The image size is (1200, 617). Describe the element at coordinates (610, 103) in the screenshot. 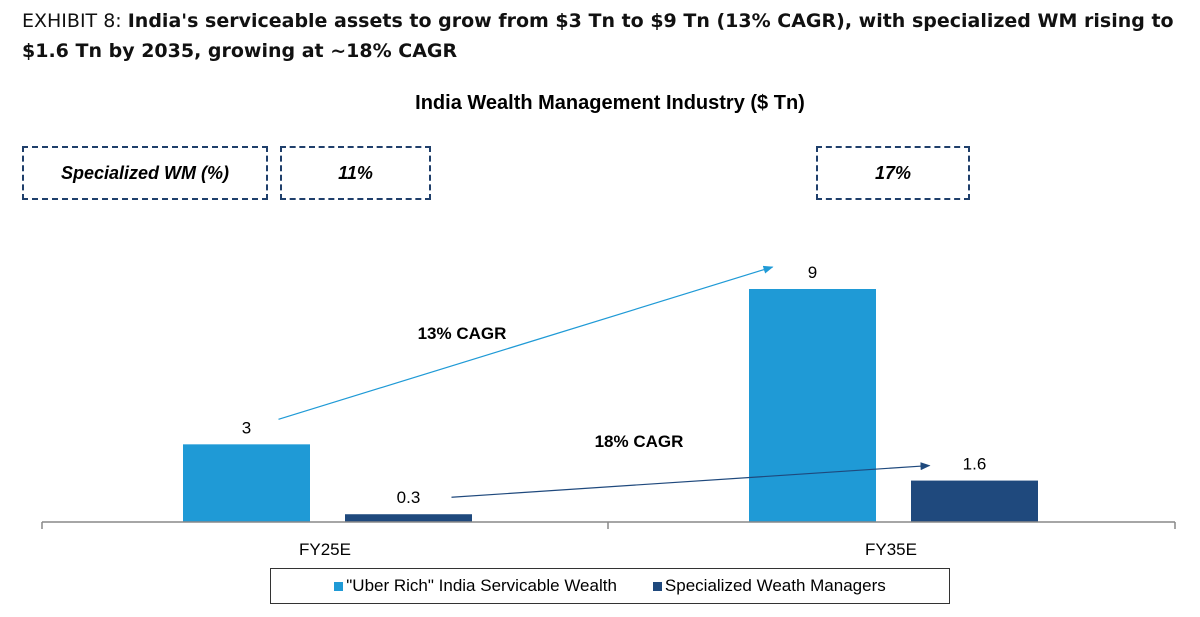

I see `chart-title: India Wealth Management Industry ($ Tn)` at that location.